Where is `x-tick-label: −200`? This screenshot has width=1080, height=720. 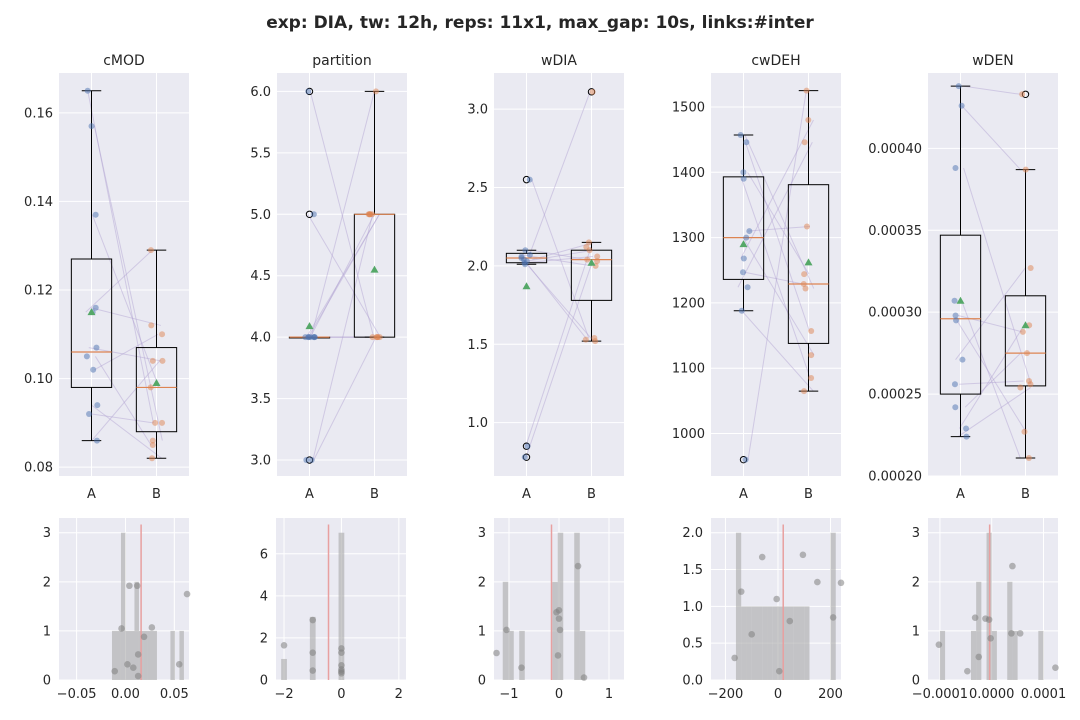
x-tick-label: −200 is located at coordinates (726, 694).